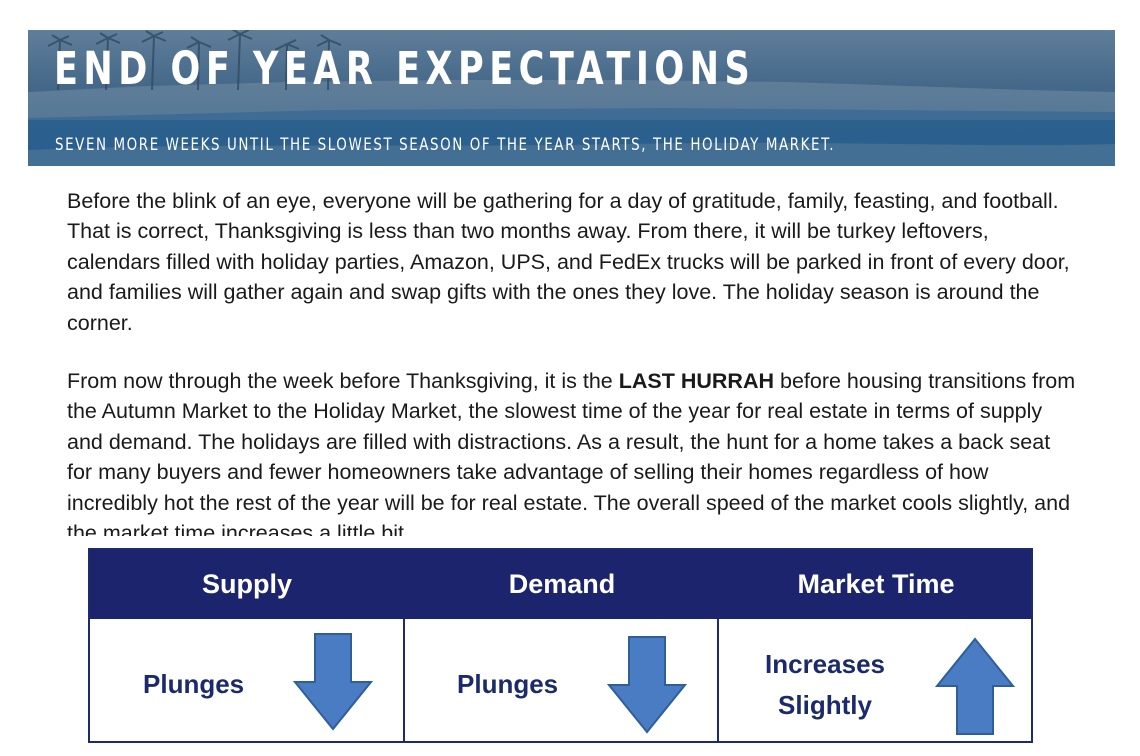 This screenshot has width=1140, height=756. I want to click on market-time-value-line2: Slightly, so click(825, 705).